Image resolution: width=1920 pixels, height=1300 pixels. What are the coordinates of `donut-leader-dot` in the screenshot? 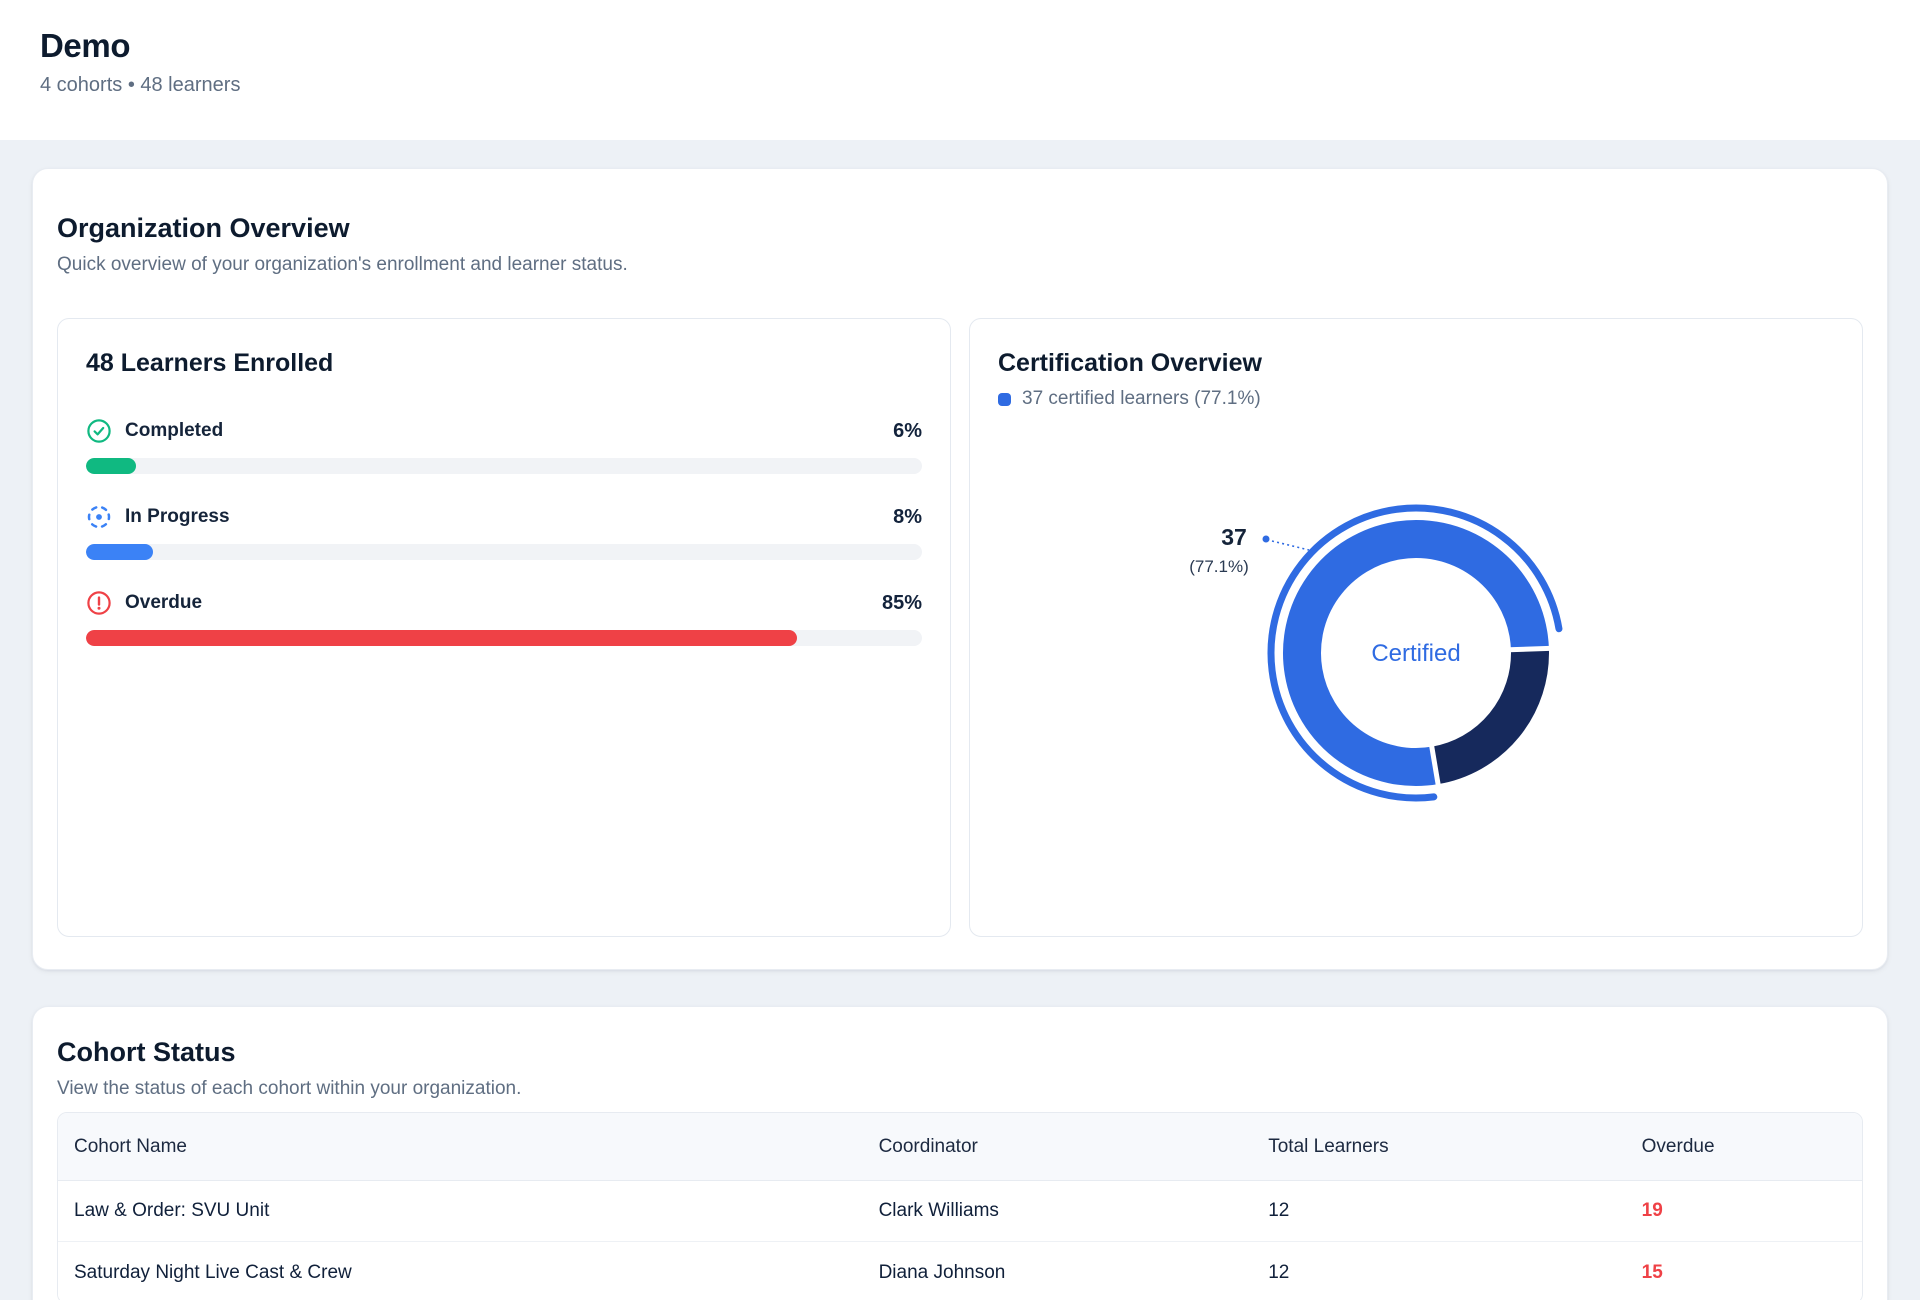 It's located at (1266, 539).